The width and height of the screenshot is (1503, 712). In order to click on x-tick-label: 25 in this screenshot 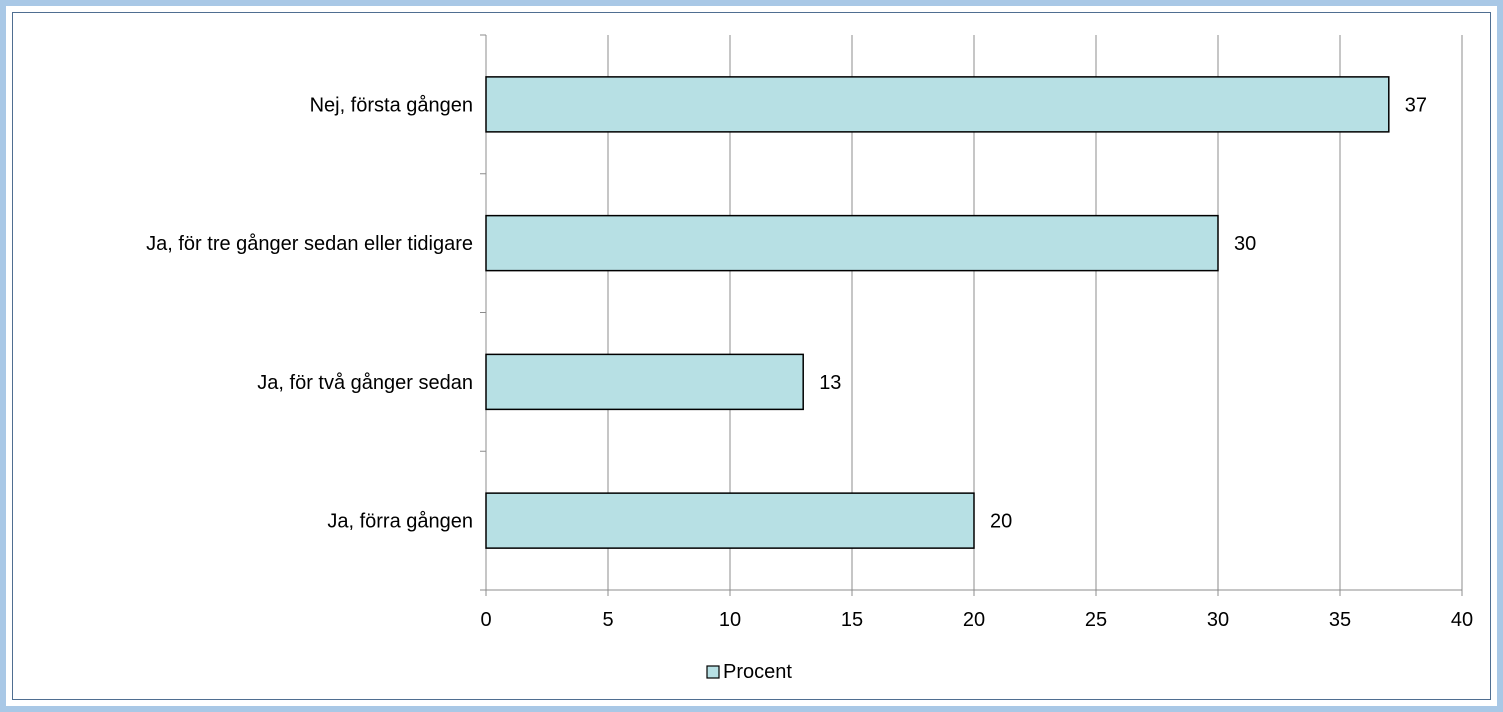, I will do `click(1096, 620)`.